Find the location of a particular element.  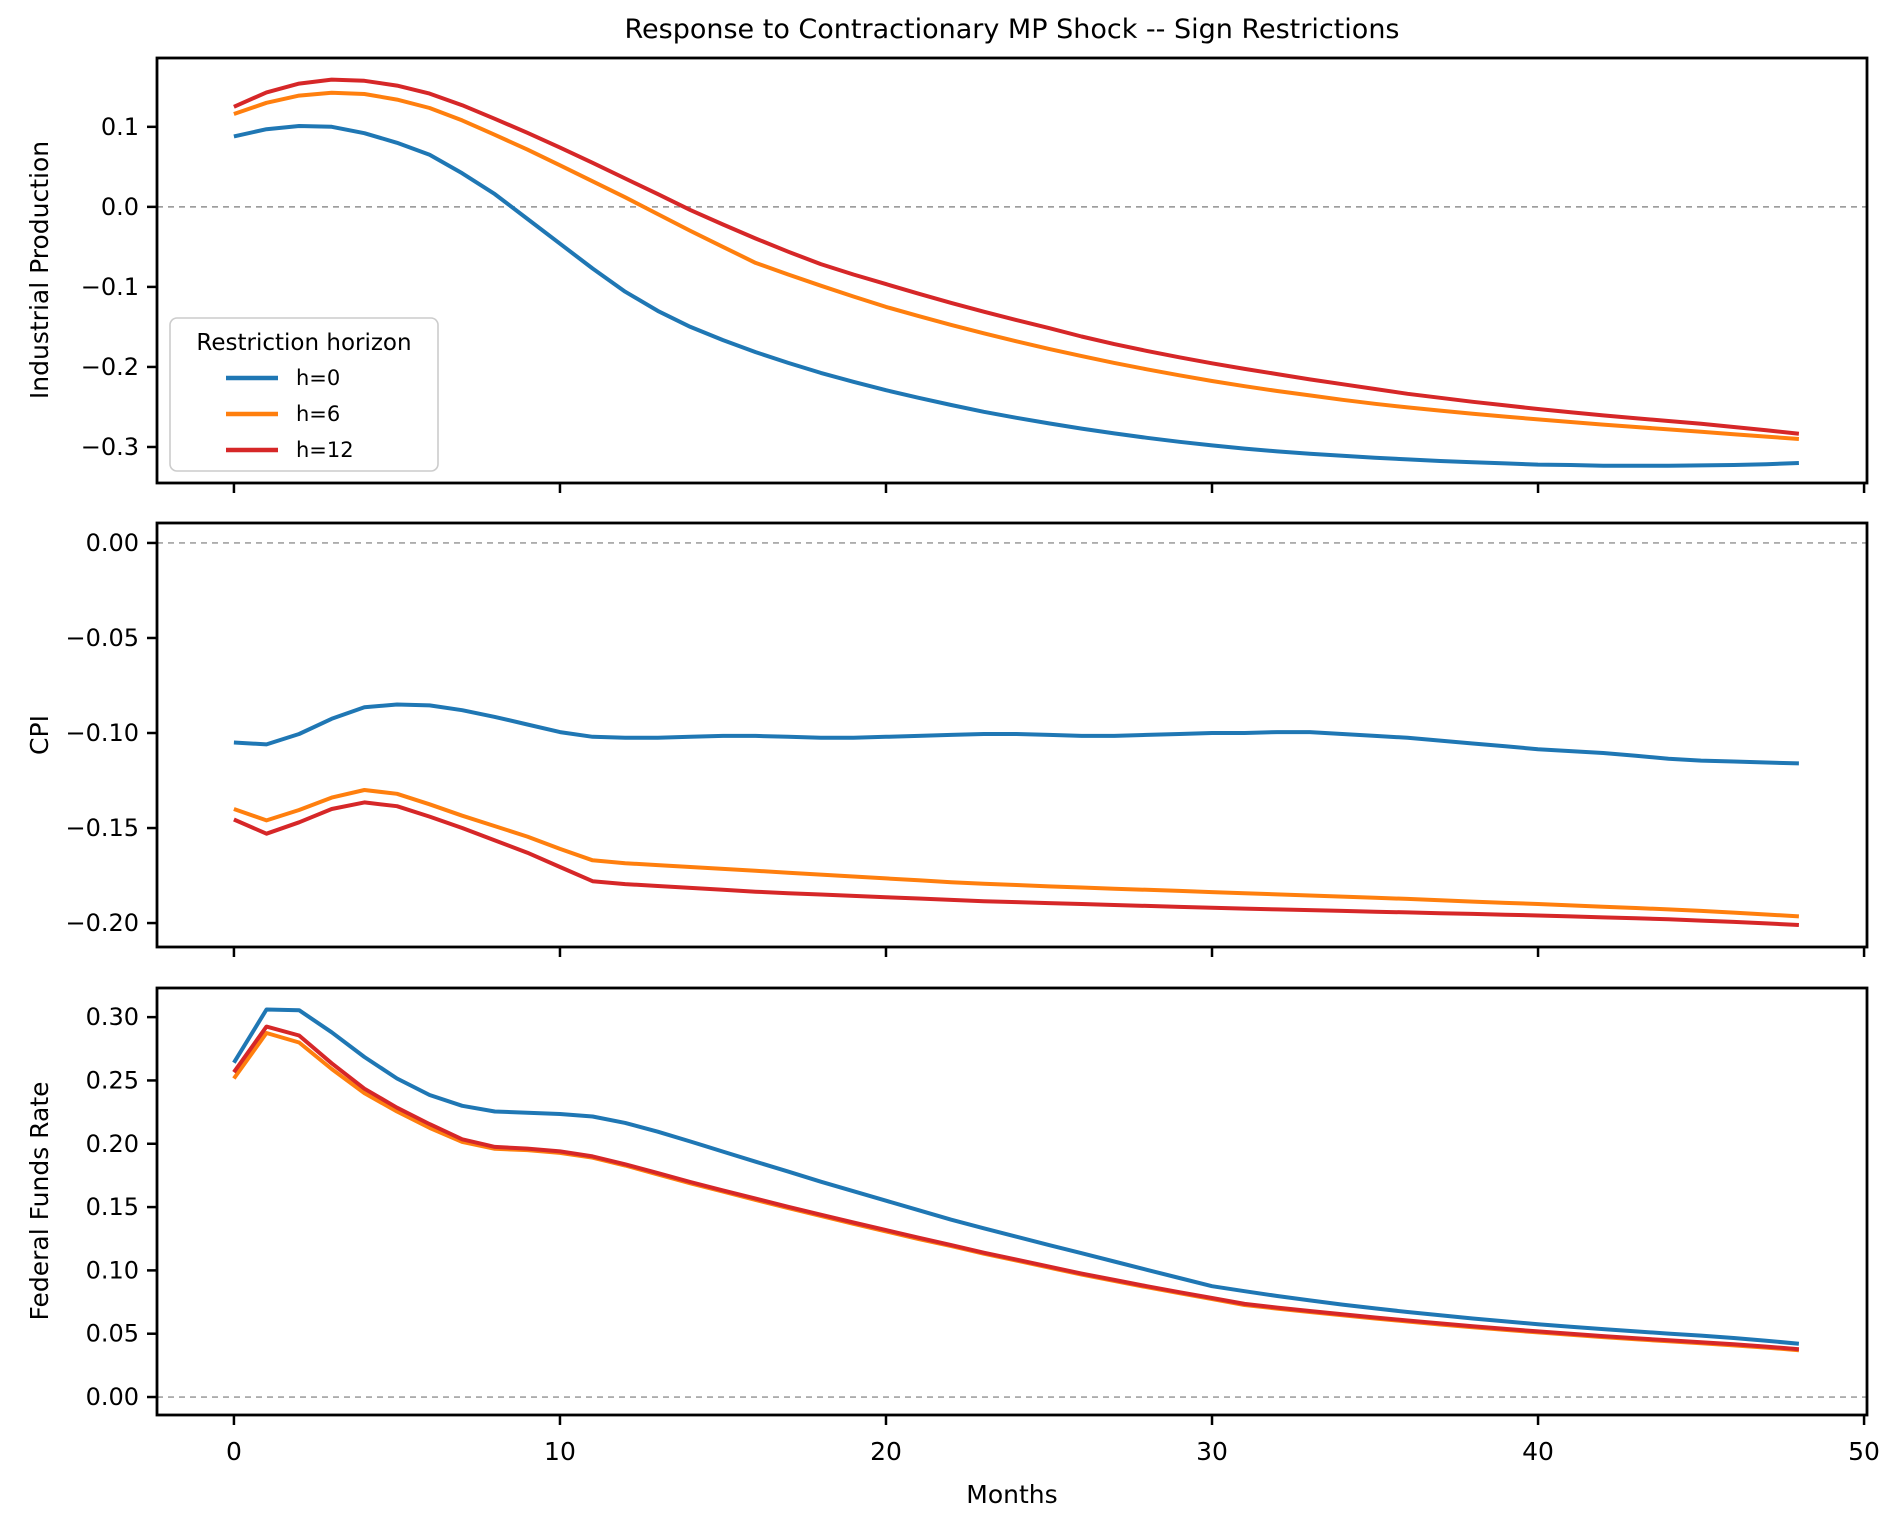

series-line-h12 is located at coordinates (1016, 863).